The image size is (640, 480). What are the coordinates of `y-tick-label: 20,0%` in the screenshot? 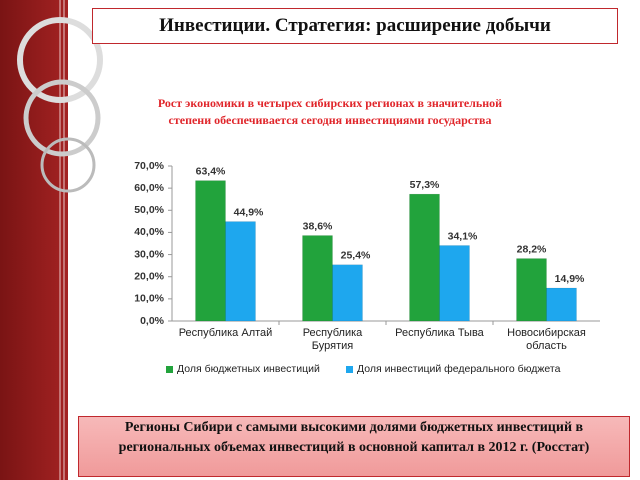 It's located at (149, 276).